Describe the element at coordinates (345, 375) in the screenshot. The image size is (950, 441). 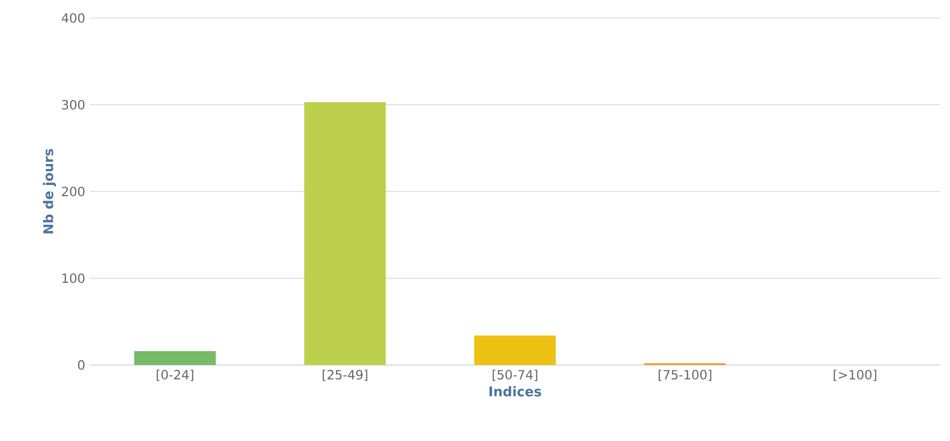
I see `x-tick-label: [25-49]` at that location.